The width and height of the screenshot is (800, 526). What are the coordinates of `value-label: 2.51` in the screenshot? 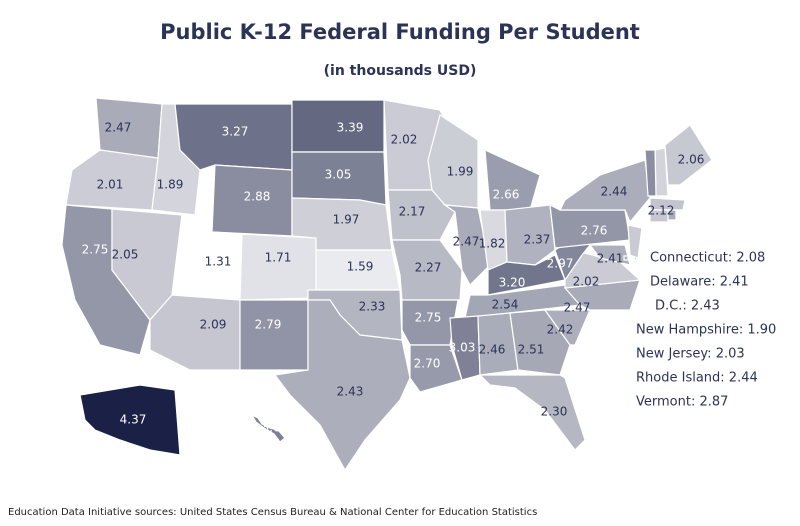 It's located at (531, 350).